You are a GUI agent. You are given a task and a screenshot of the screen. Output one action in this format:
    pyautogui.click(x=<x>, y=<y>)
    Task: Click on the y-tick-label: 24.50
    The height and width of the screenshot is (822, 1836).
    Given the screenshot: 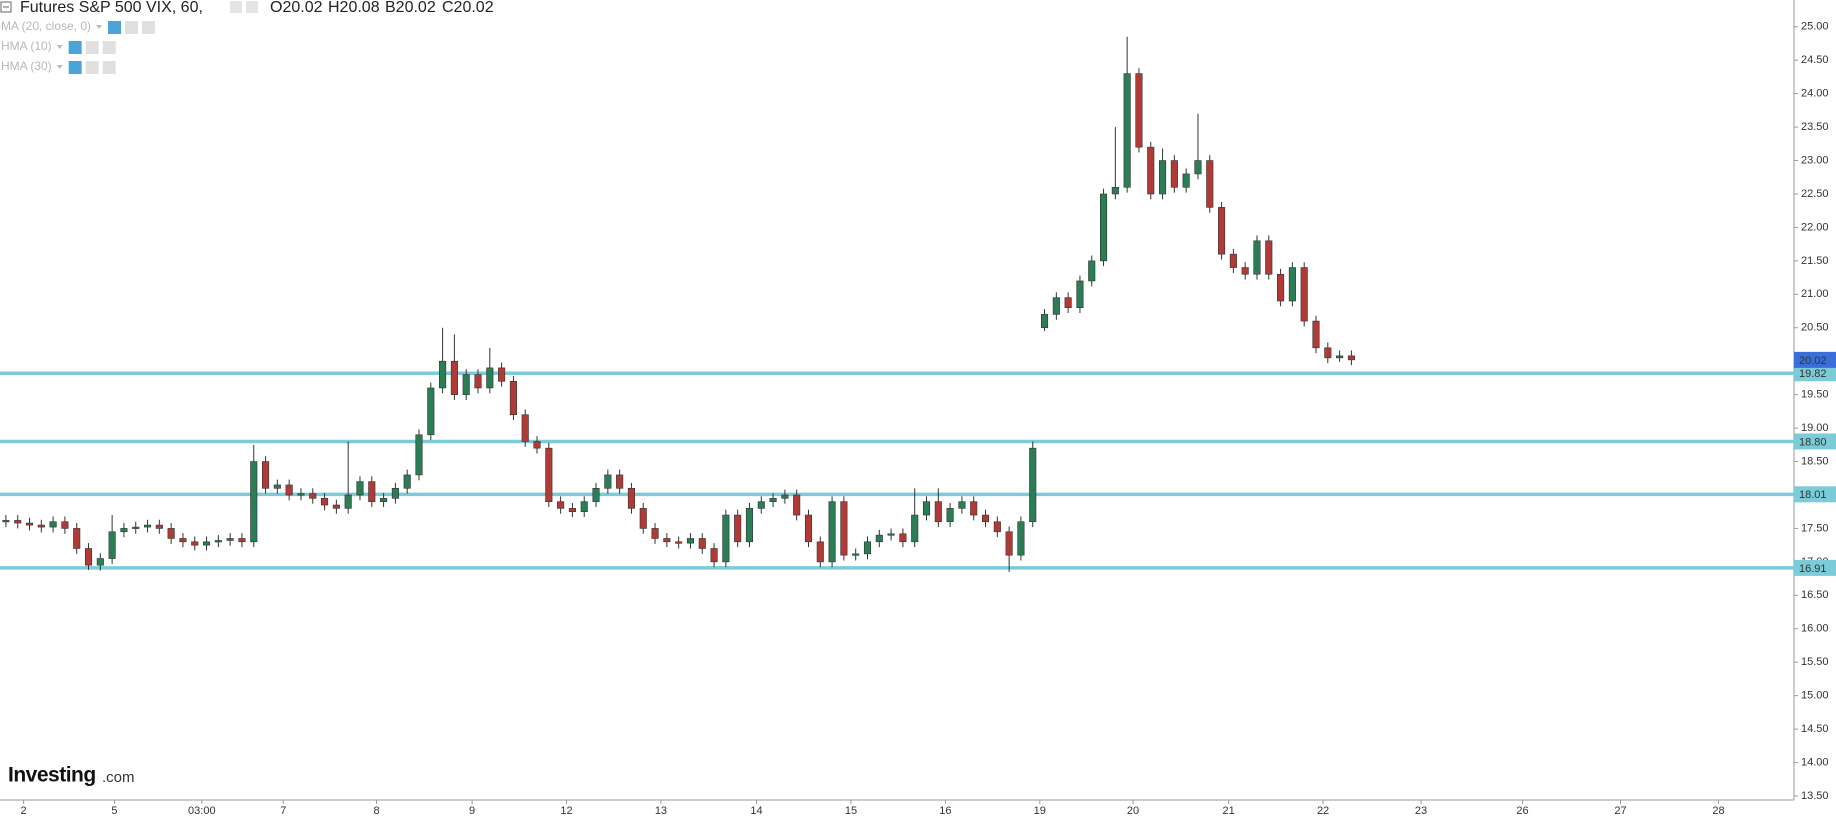 What is the action you would take?
    pyautogui.click(x=1815, y=60)
    